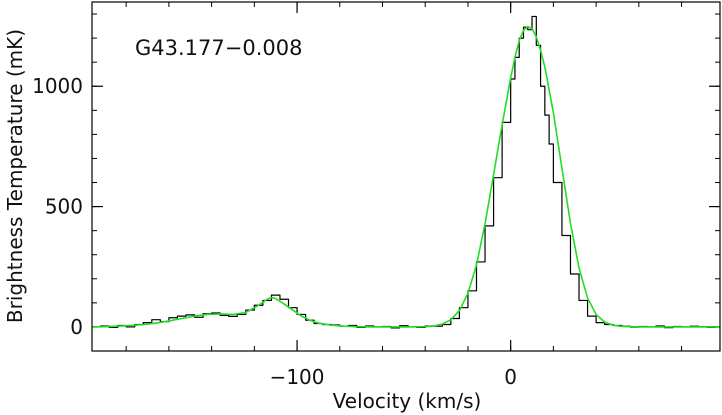 This screenshot has width=722, height=415. I want to click on y-tick-label: 500, so click(64, 207).